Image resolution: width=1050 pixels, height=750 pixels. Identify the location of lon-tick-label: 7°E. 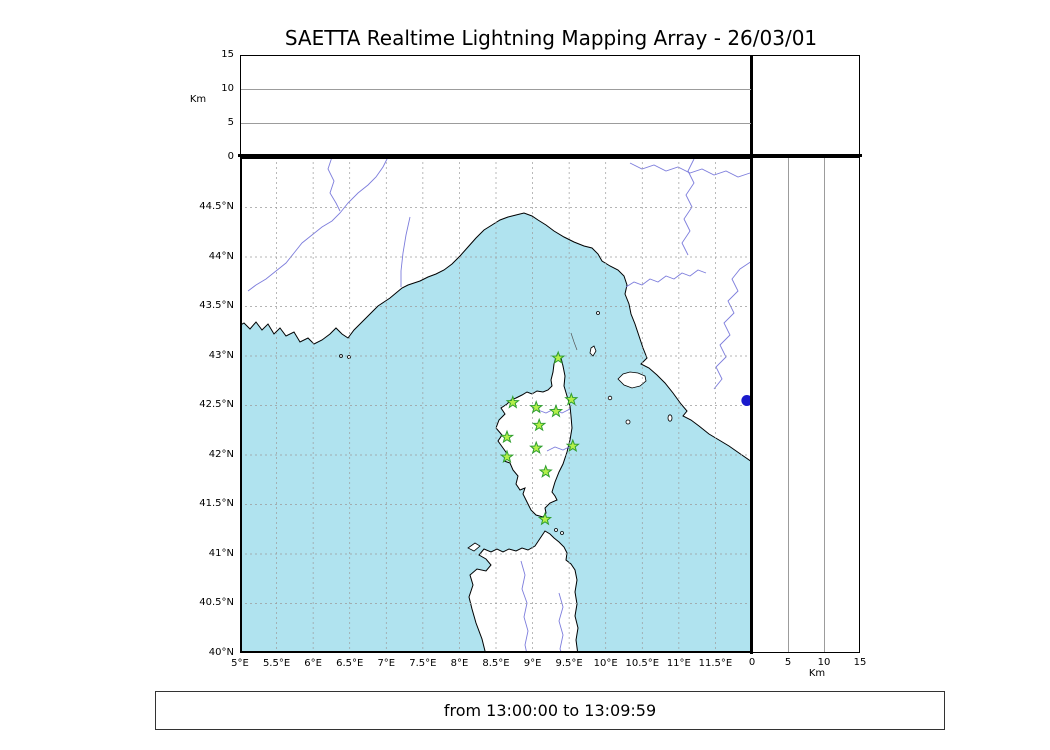
(386, 663).